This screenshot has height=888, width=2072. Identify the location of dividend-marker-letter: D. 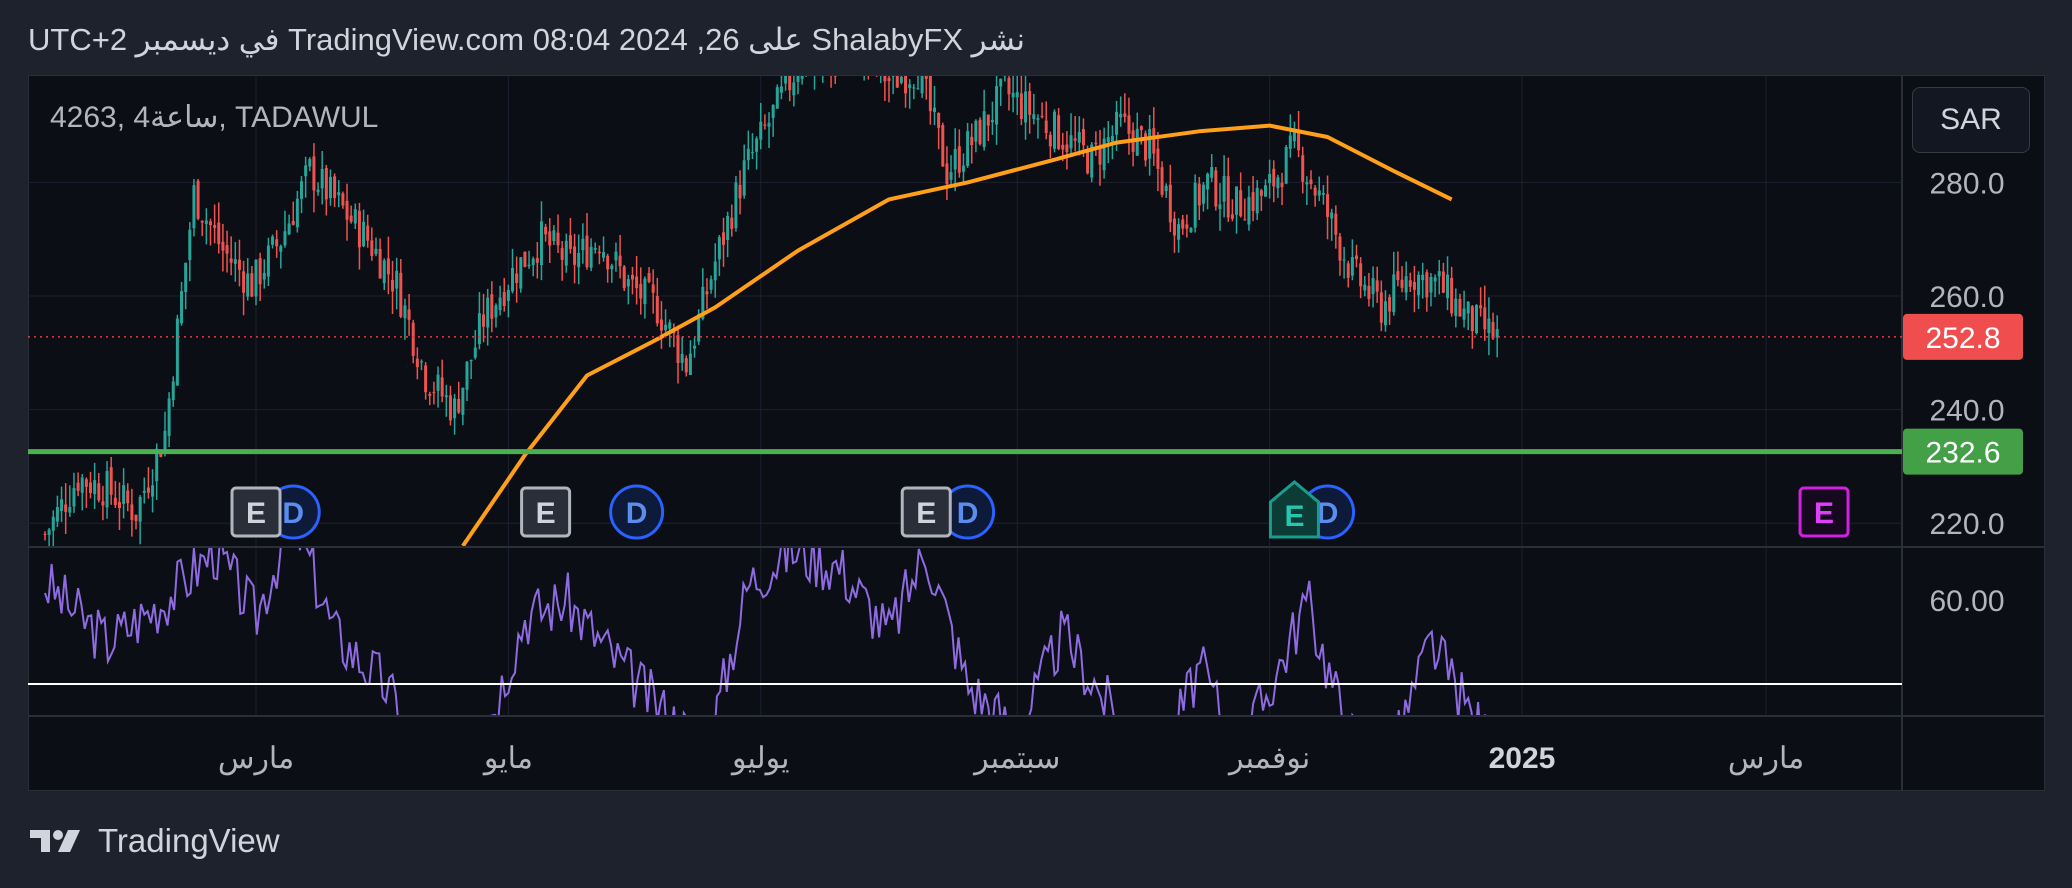
(1328, 513).